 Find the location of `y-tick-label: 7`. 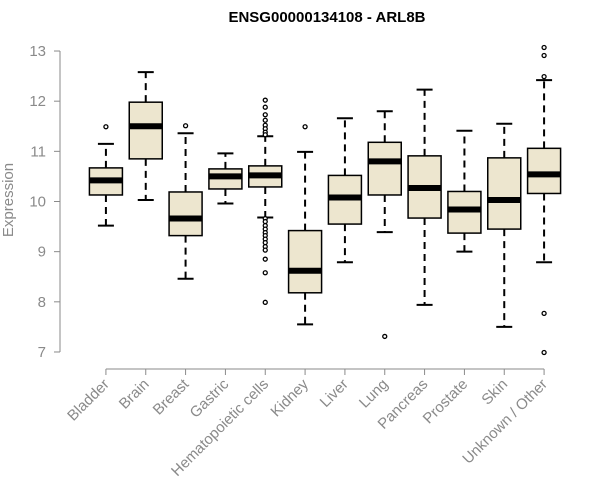

y-tick-label: 7 is located at coordinates (42, 352).